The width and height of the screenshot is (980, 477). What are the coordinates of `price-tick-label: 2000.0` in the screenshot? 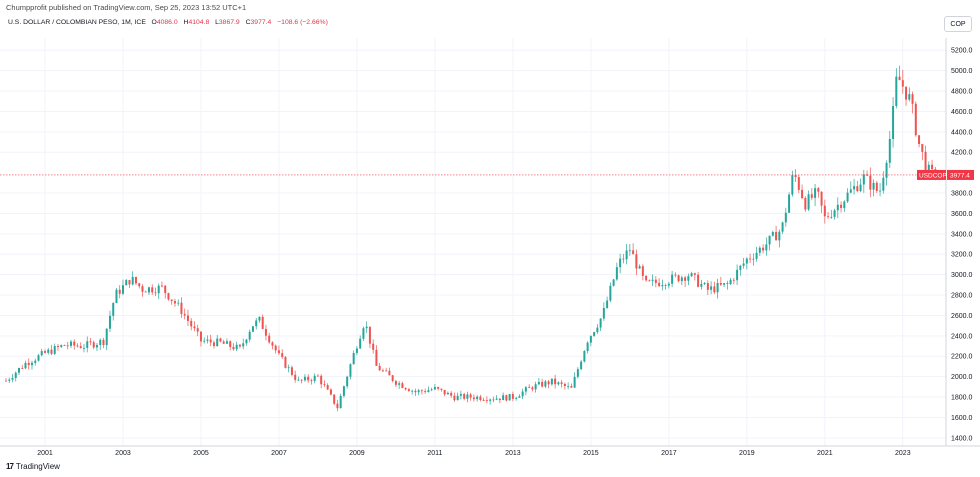 It's located at (962, 377).